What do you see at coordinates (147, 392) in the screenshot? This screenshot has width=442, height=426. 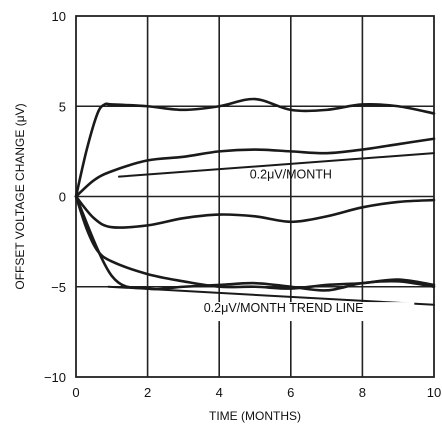 I see `x-tick-label: 2` at bounding box center [147, 392].